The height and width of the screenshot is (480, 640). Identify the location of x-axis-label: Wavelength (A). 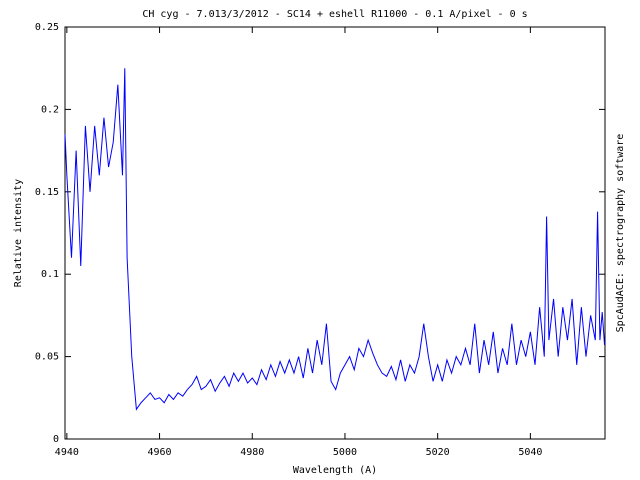
(335, 470).